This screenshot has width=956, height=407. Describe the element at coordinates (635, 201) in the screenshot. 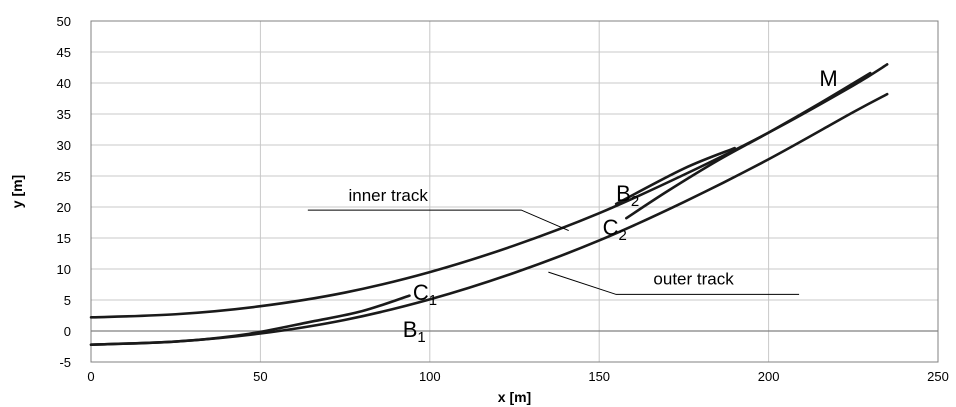

I see `point-b2-sub: 2` at that location.